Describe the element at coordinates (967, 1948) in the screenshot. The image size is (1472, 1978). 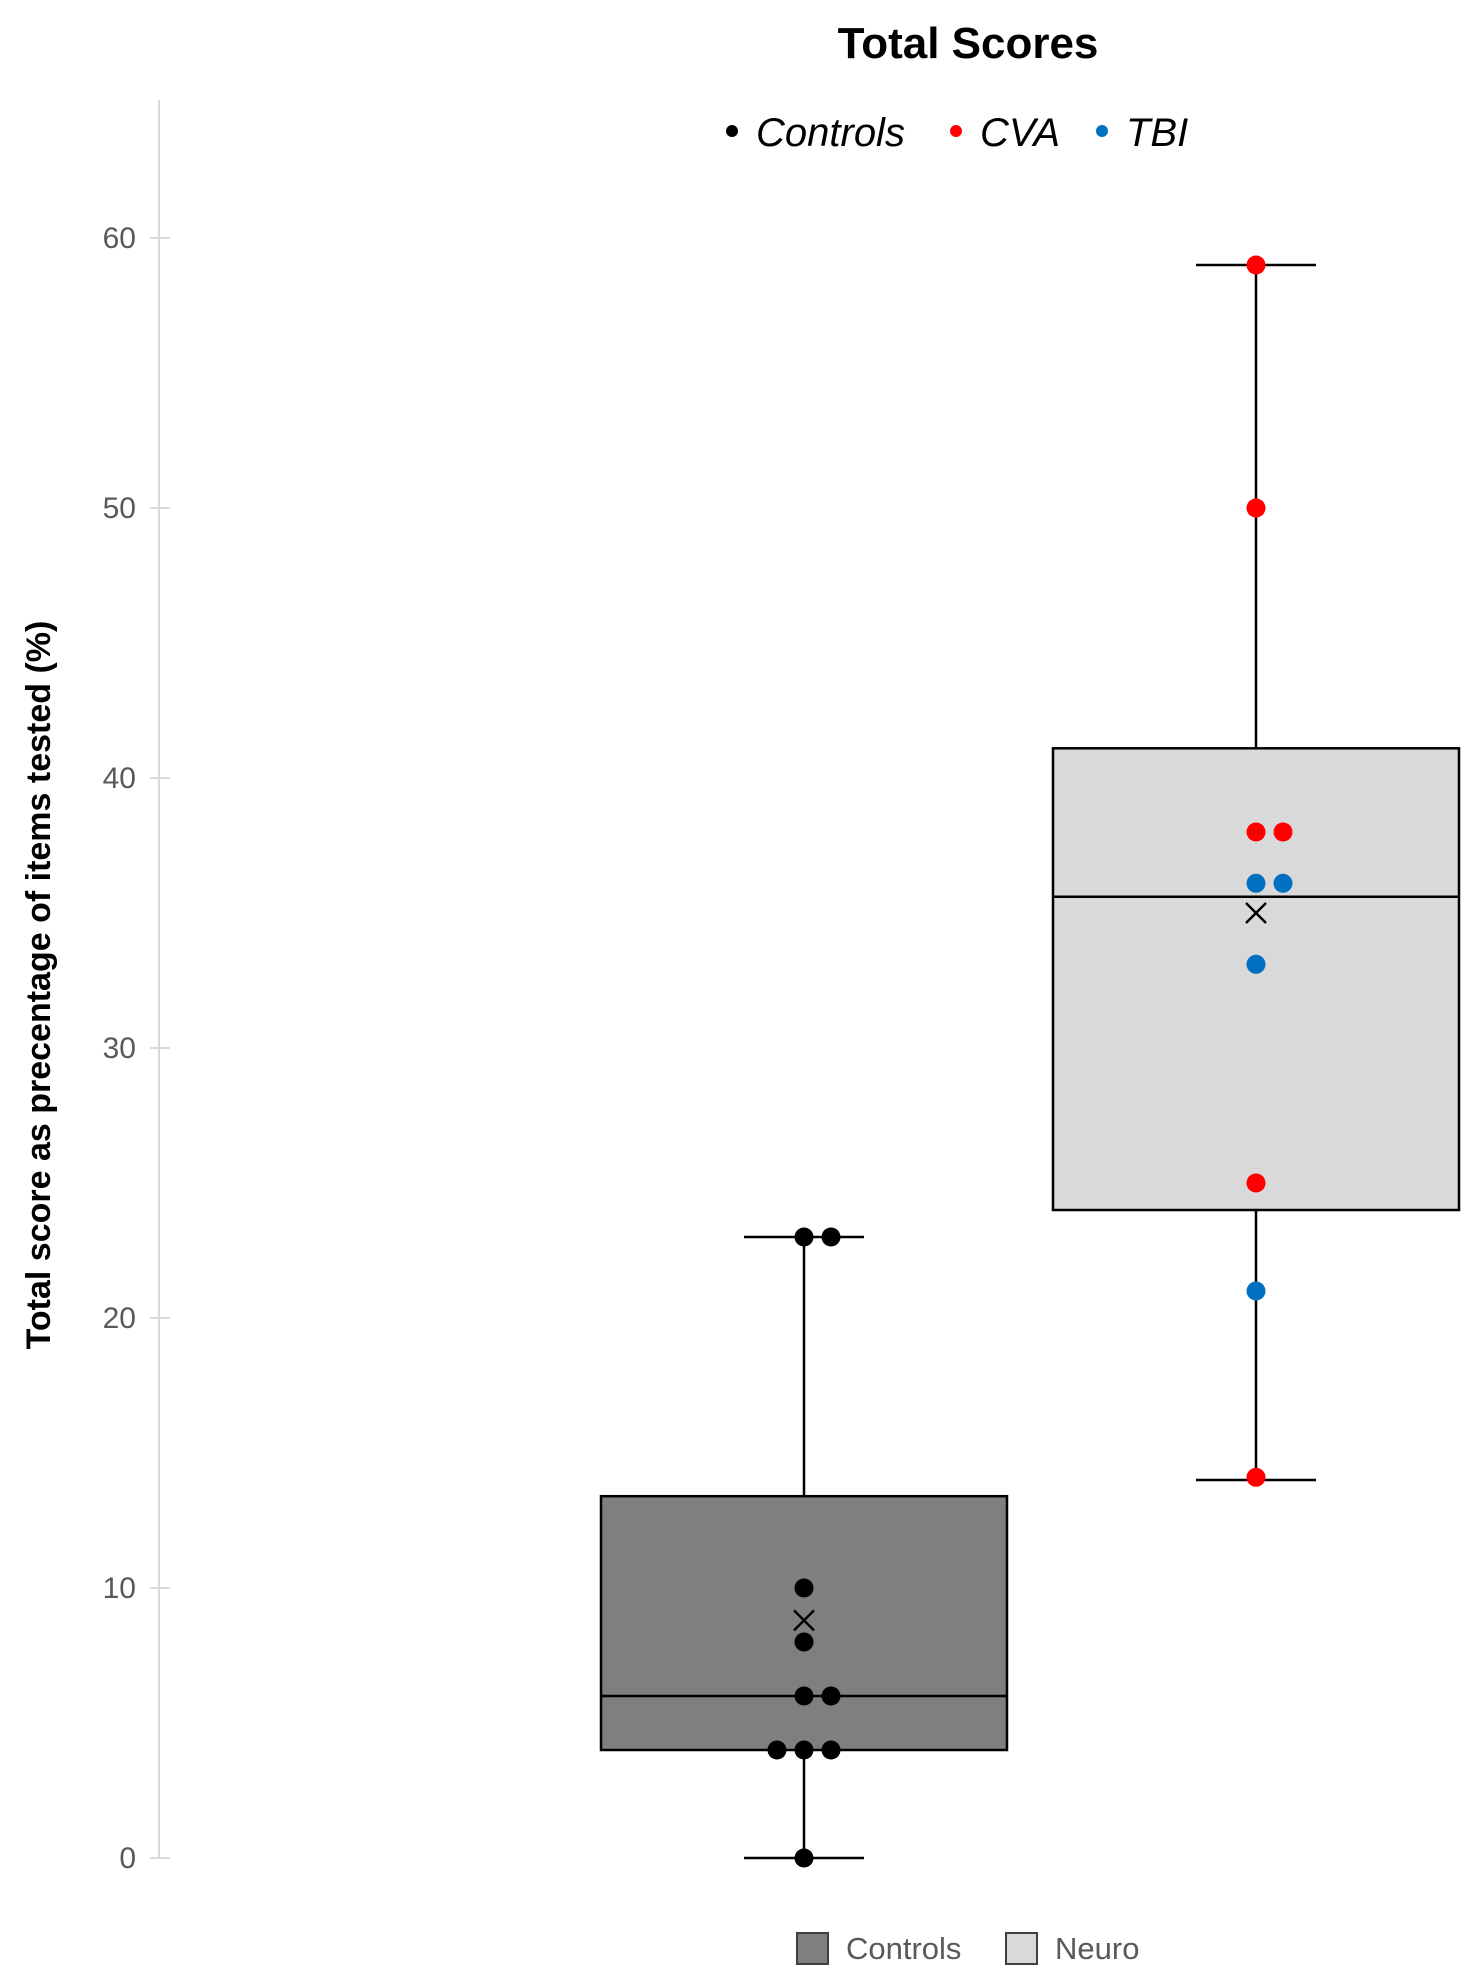
I see `bottom-legend: Controls Neuro` at that location.